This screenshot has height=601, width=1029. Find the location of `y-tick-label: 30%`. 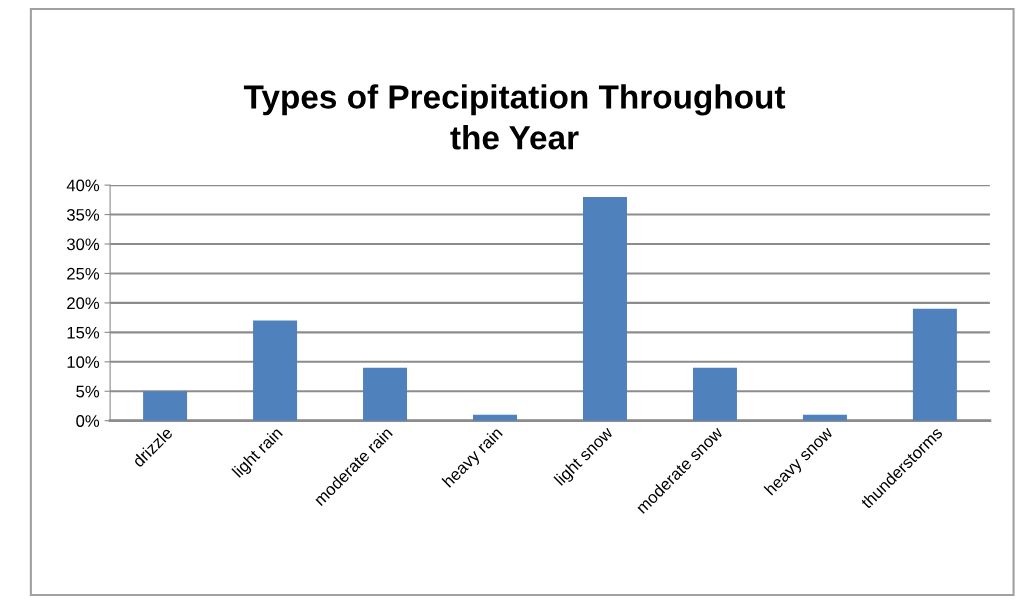

y-tick-label: 30% is located at coordinates (83, 244).